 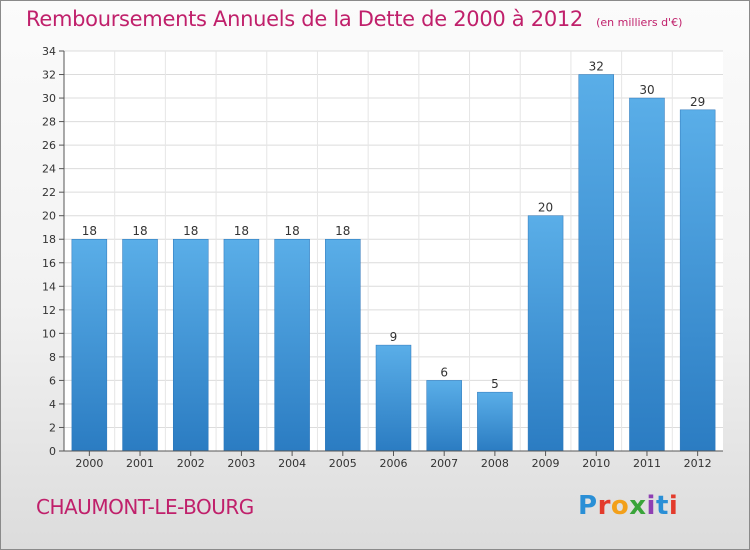 What do you see at coordinates (495, 384) in the screenshot?
I see `data-label: 5` at bounding box center [495, 384].